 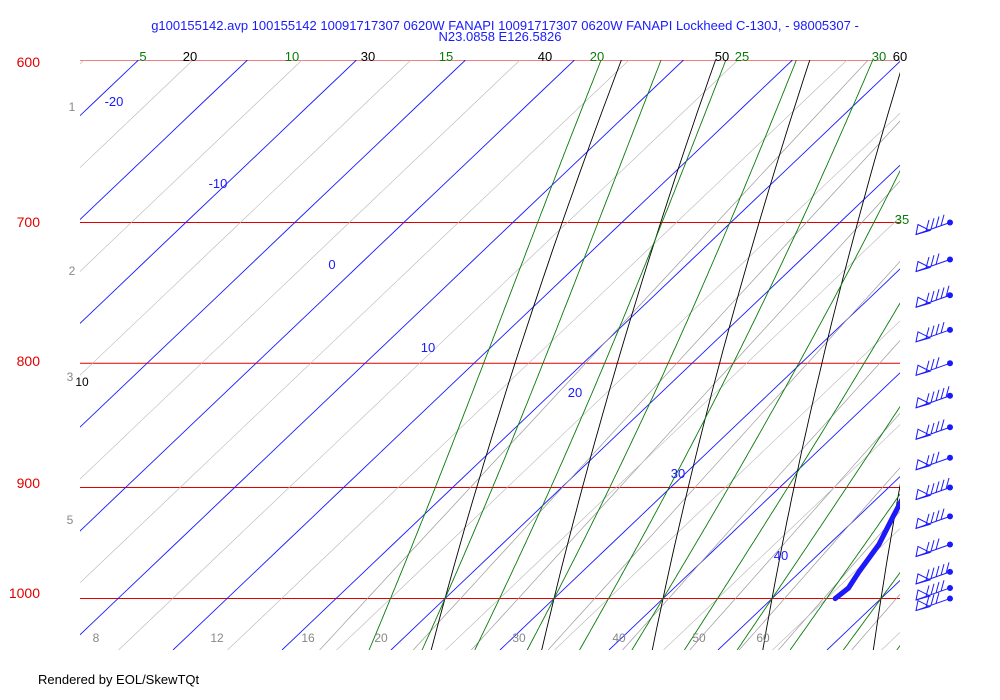 What do you see at coordinates (381, 638) in the screenshot?
I see `mixing-ratio-label: 20` at bounding box center [381, 638].